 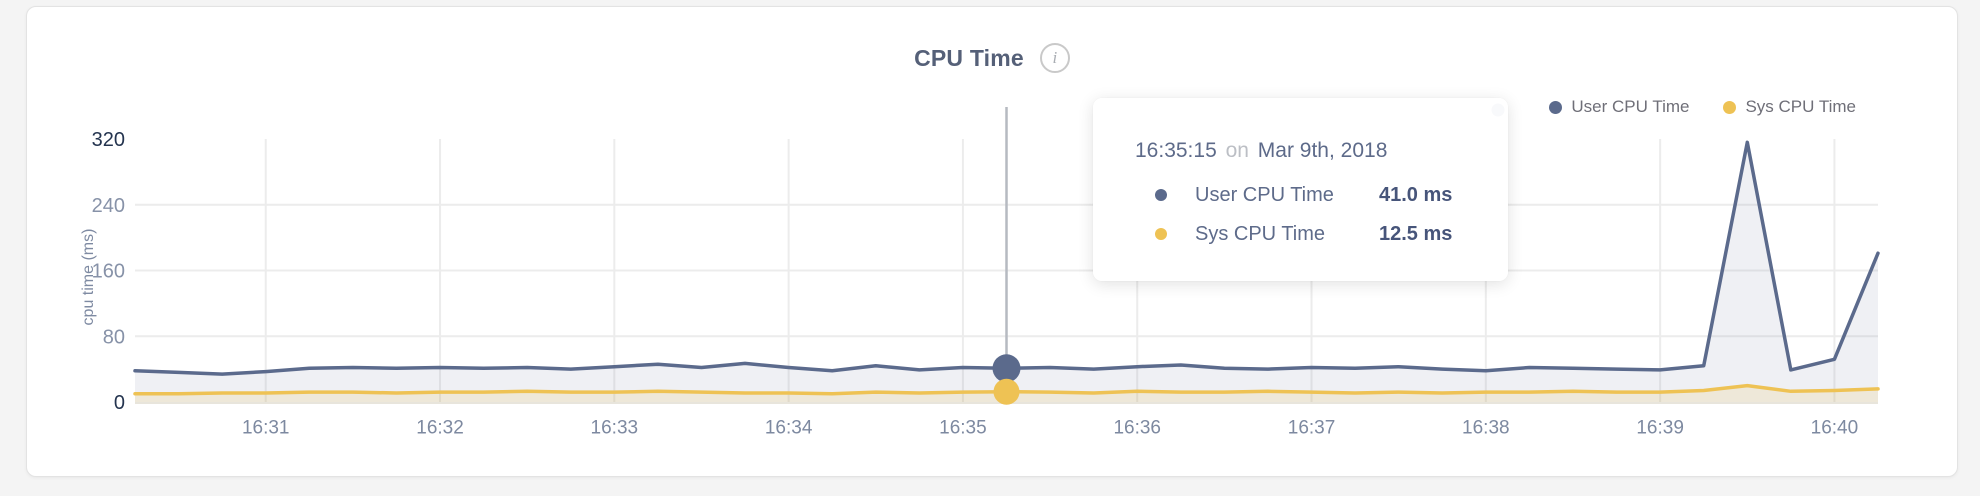 What do you see at coordinates (1630, 106) in the screenshot?
I see `legend-label-user: User CPU Time` at bounding box center [1630, 106].